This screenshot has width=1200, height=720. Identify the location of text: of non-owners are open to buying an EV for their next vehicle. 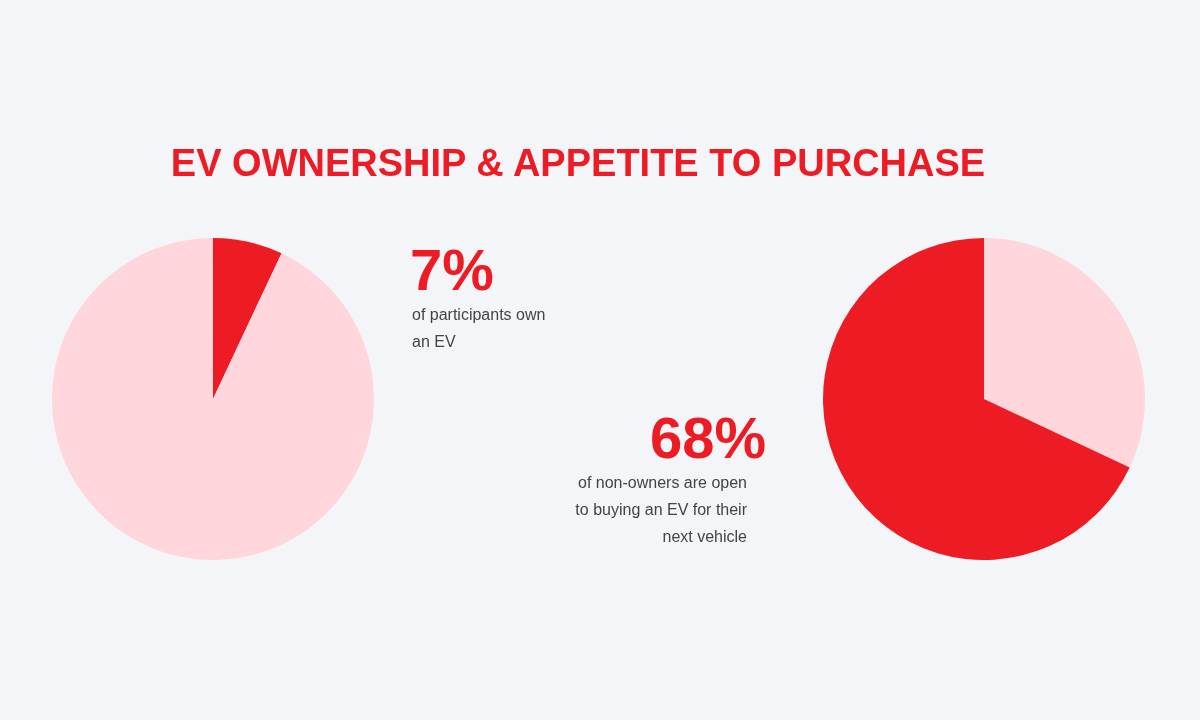
(661, 509).